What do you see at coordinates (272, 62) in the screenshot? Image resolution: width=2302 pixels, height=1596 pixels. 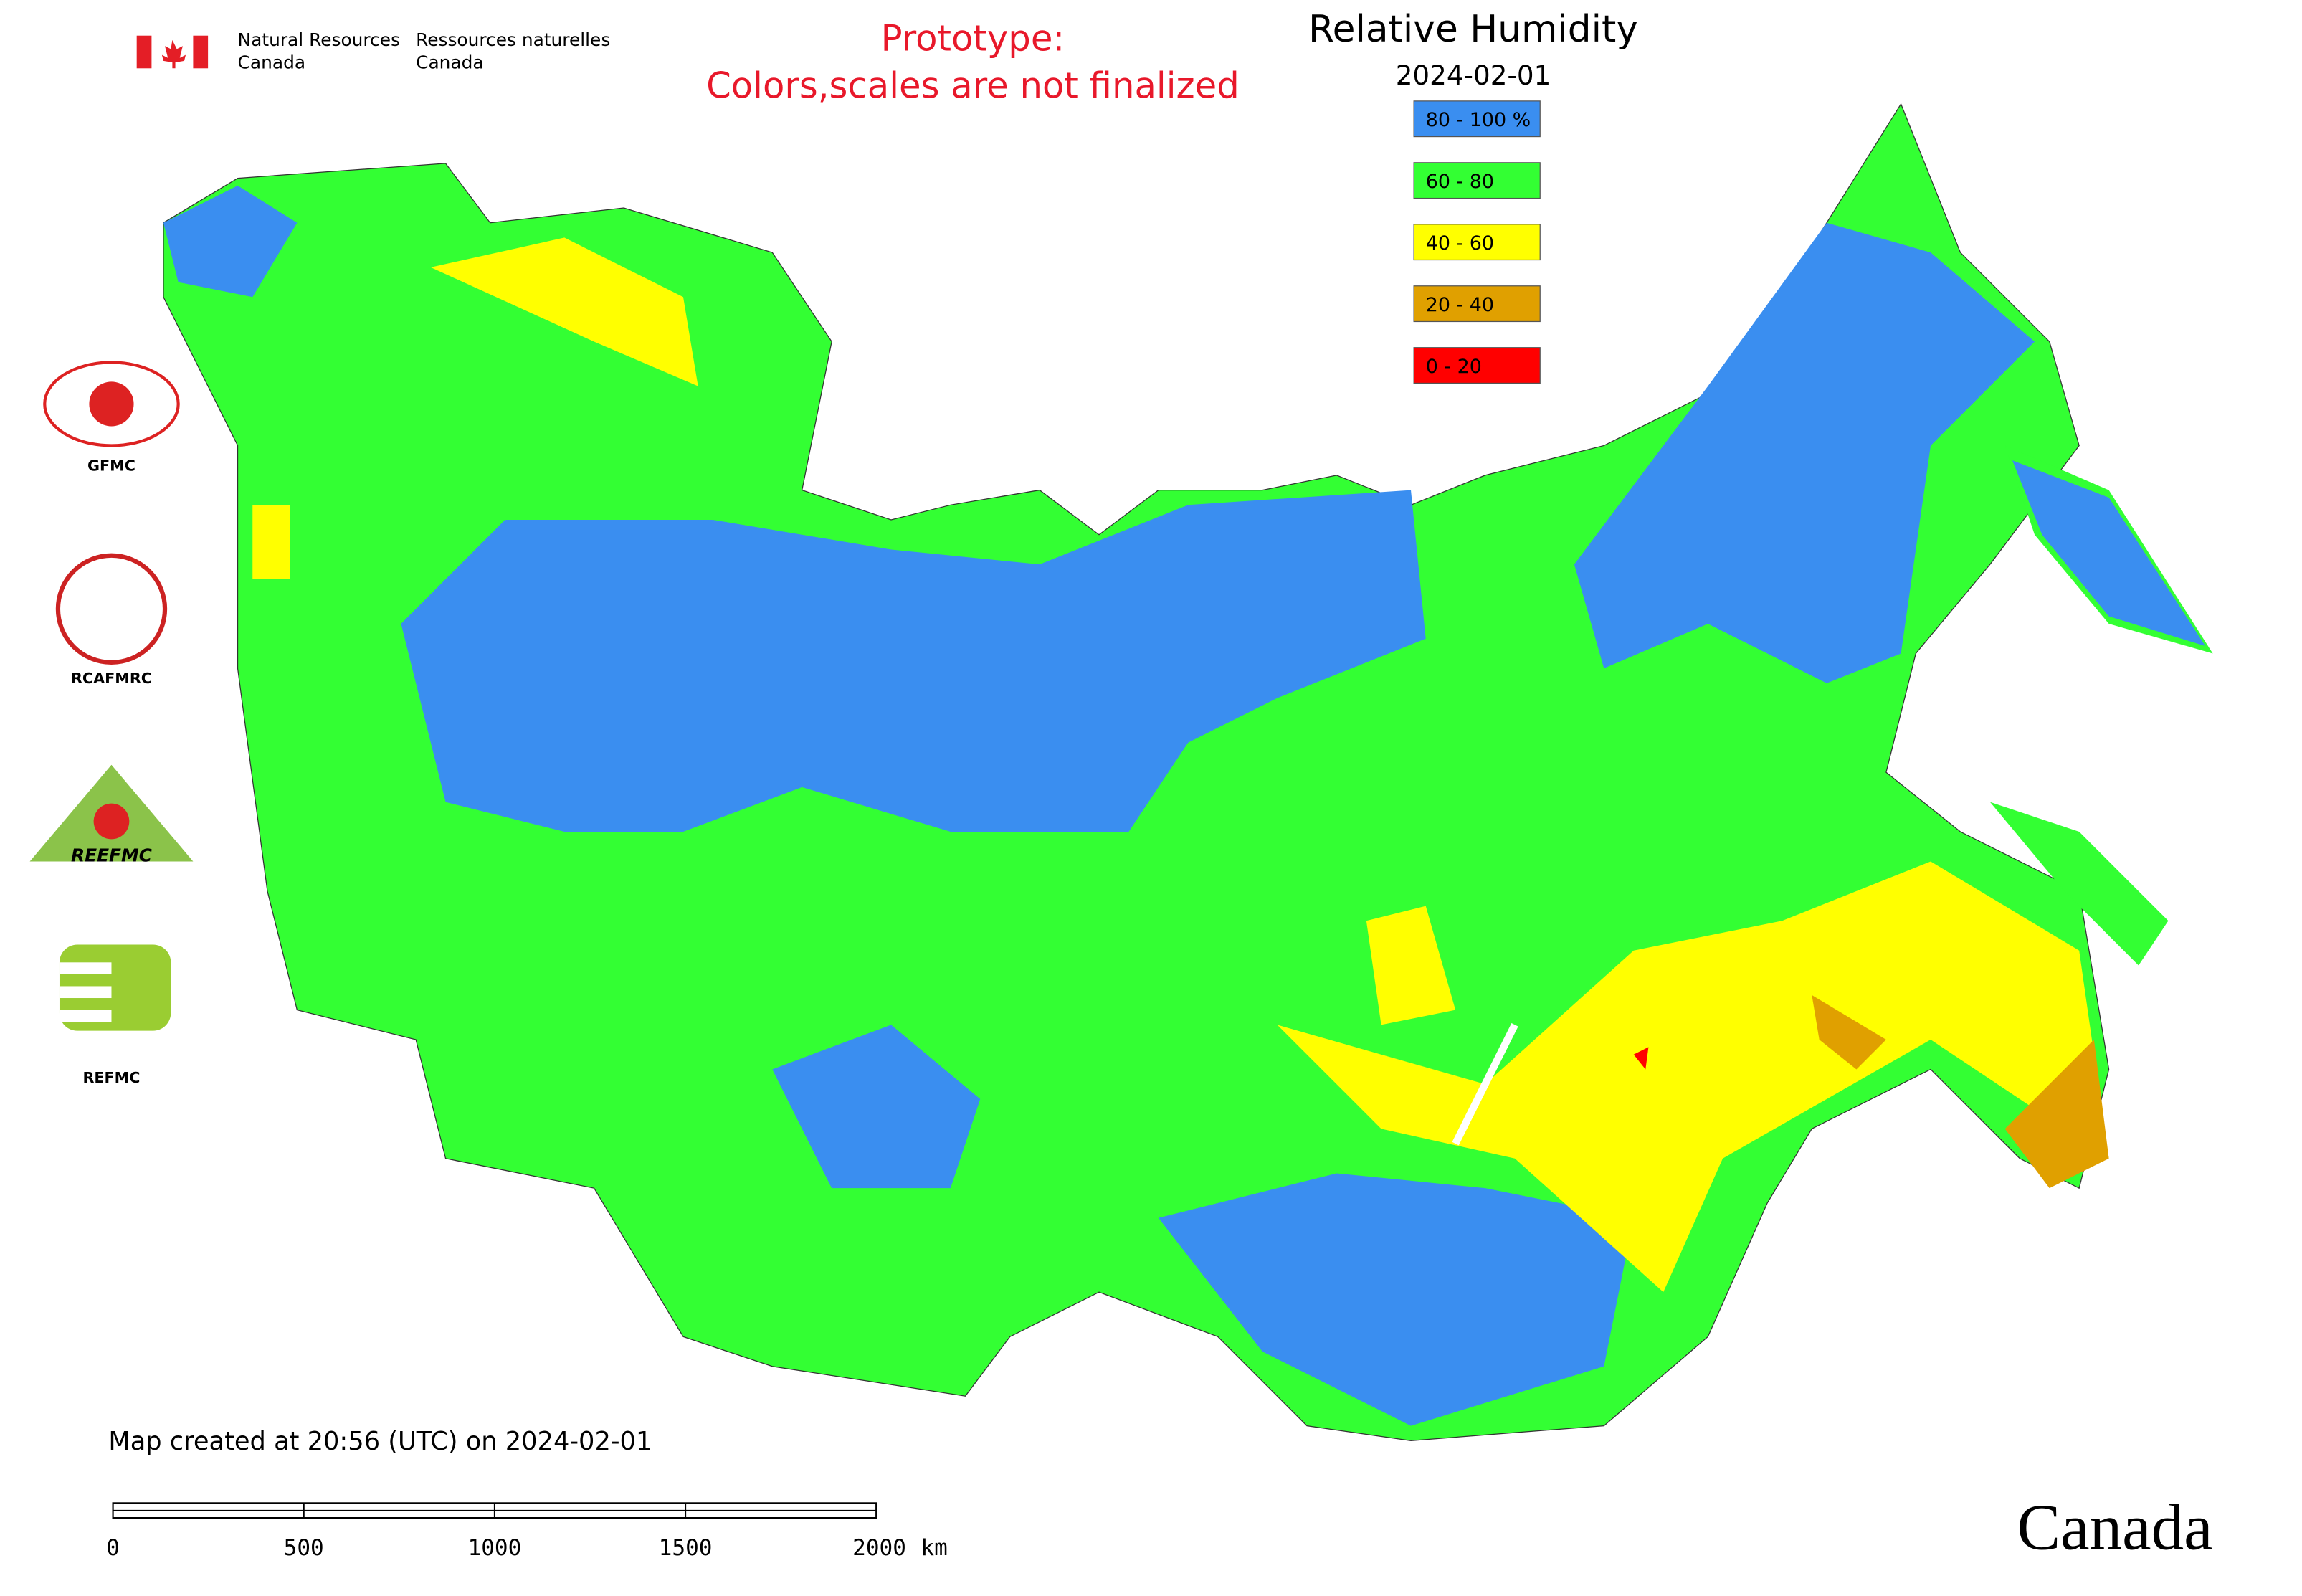 I see `dept-en: Canada` at bounding box center [272, 62].